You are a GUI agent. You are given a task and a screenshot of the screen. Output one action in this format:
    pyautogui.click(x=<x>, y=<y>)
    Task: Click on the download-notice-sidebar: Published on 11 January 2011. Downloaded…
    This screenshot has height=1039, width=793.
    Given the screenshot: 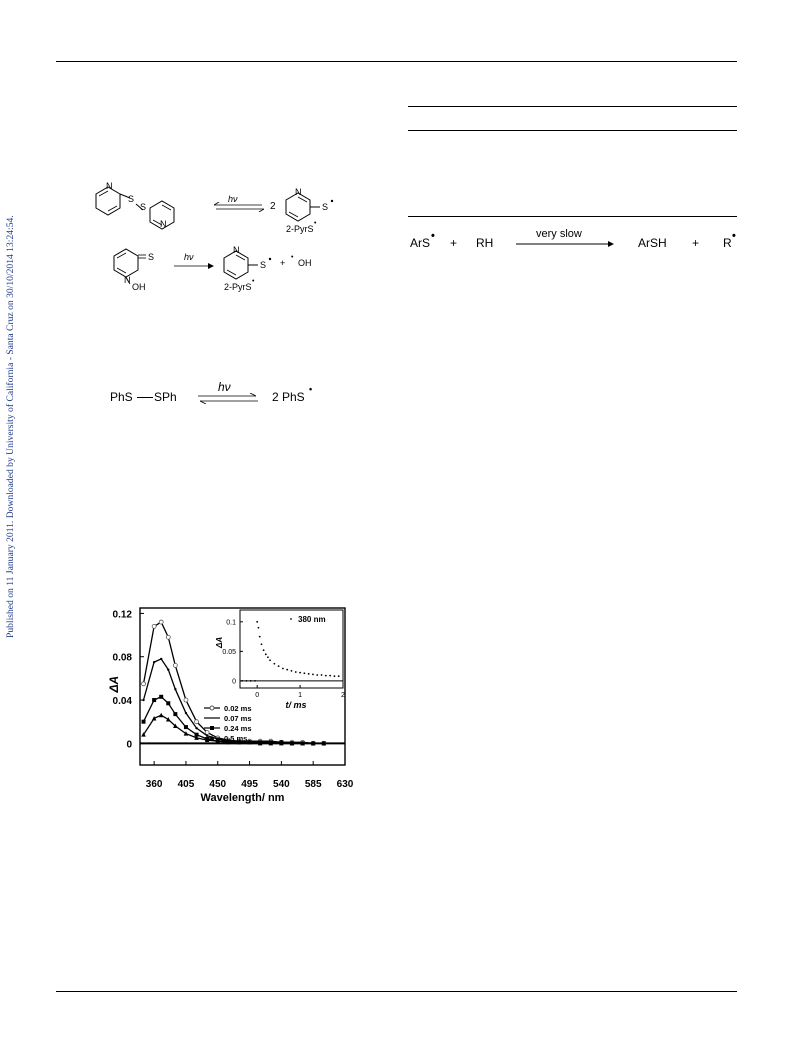 What is the action you would take?
    pyautogui.click(x=11, y=410)
    